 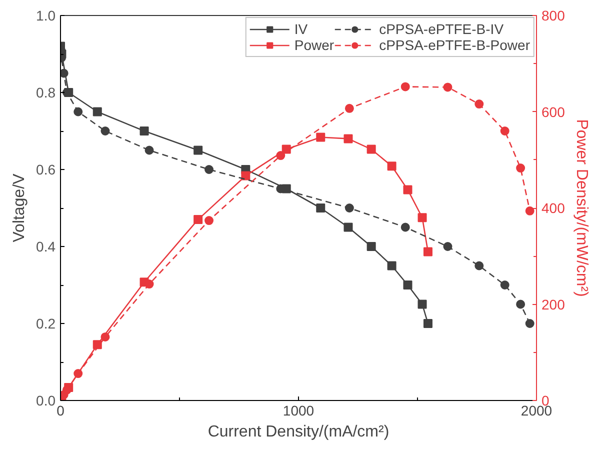 I want to click on y-tick-label: 0.0, so click(x=46, y=400).